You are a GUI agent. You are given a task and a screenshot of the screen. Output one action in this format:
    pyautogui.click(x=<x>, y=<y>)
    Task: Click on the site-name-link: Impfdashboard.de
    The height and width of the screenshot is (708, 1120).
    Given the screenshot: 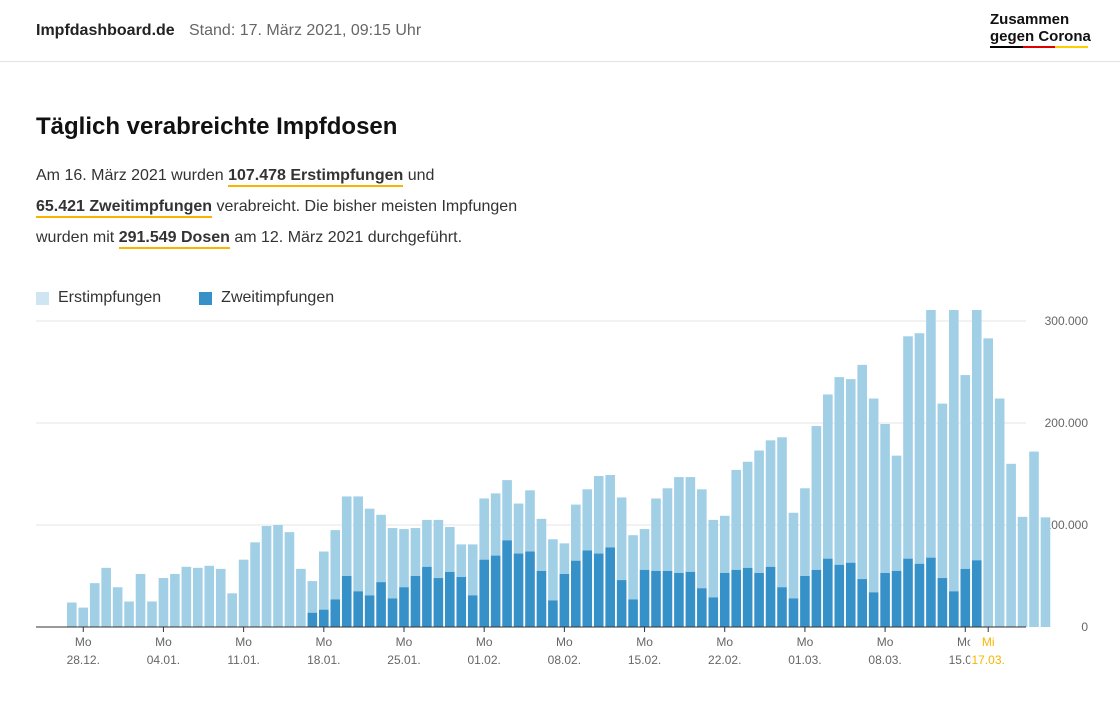 What is the action you would take?
    pyautogui.click(x=105, y=30)
    